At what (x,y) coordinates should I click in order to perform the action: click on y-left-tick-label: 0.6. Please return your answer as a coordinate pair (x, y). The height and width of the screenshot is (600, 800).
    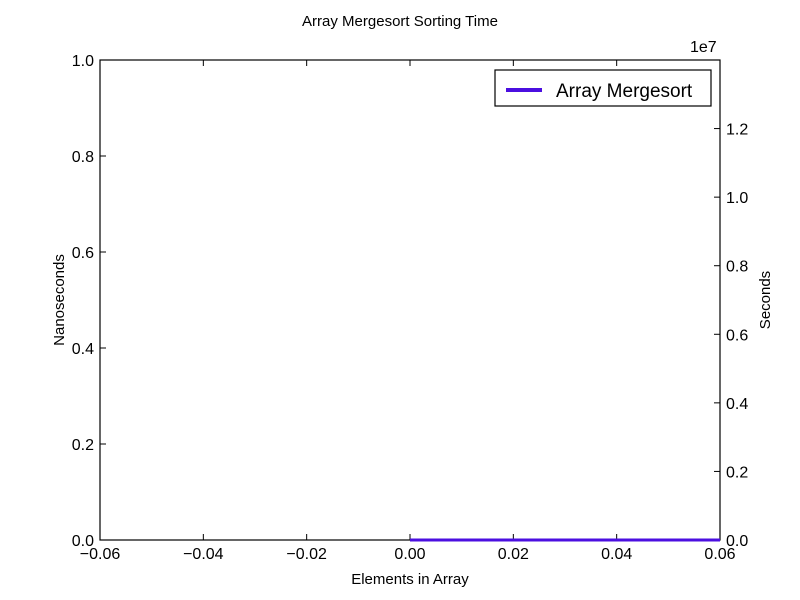
    Looking at the image, I should click on (83, 253).